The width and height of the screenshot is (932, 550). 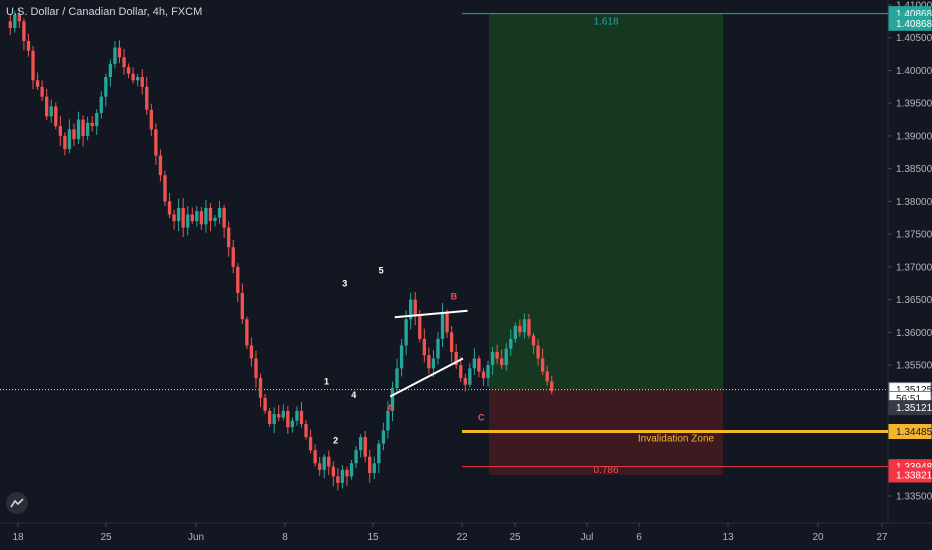 I want to click on wave-label-4: 4, so click(x=353, y=395).